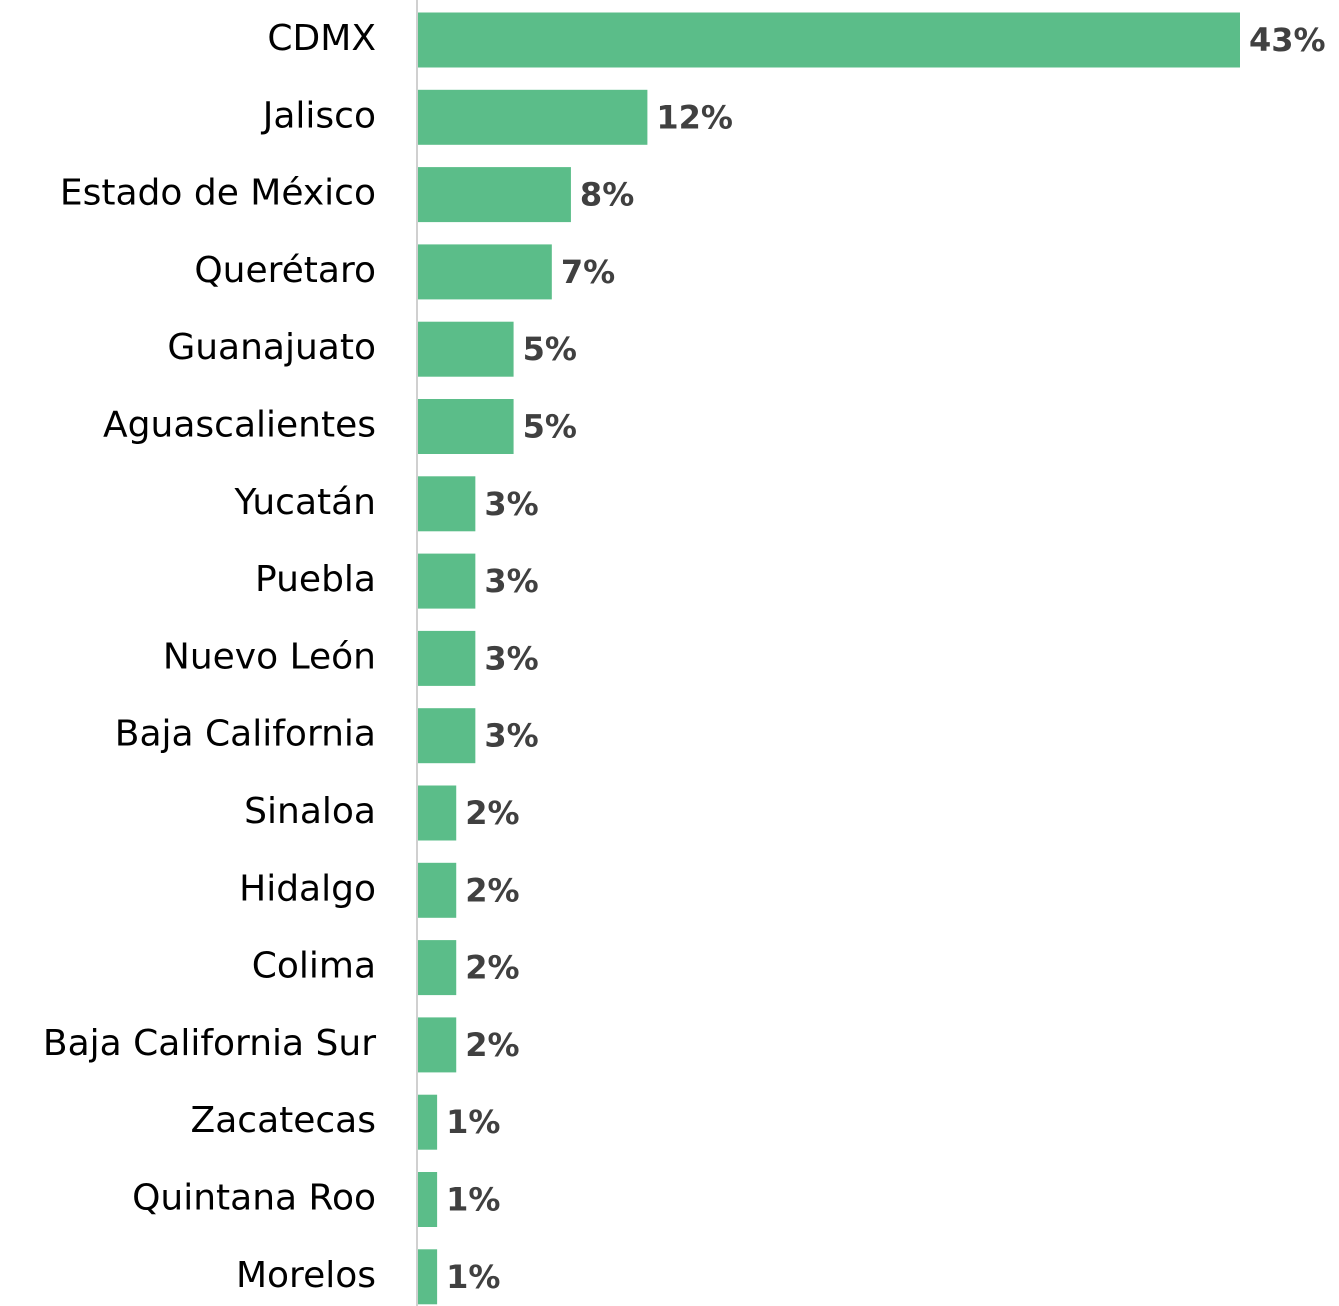  I want to click on category-label: CDMX, so click(321, 38).